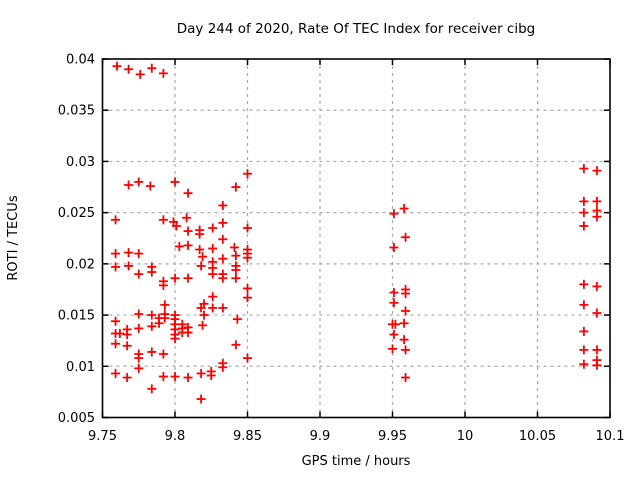 The width and height of the screenshot is (640, 480). What do you see at coordinates (537, 436) in the screenshot?
I see `x-tick-label: 10.05` at bounding box center [537, 436].